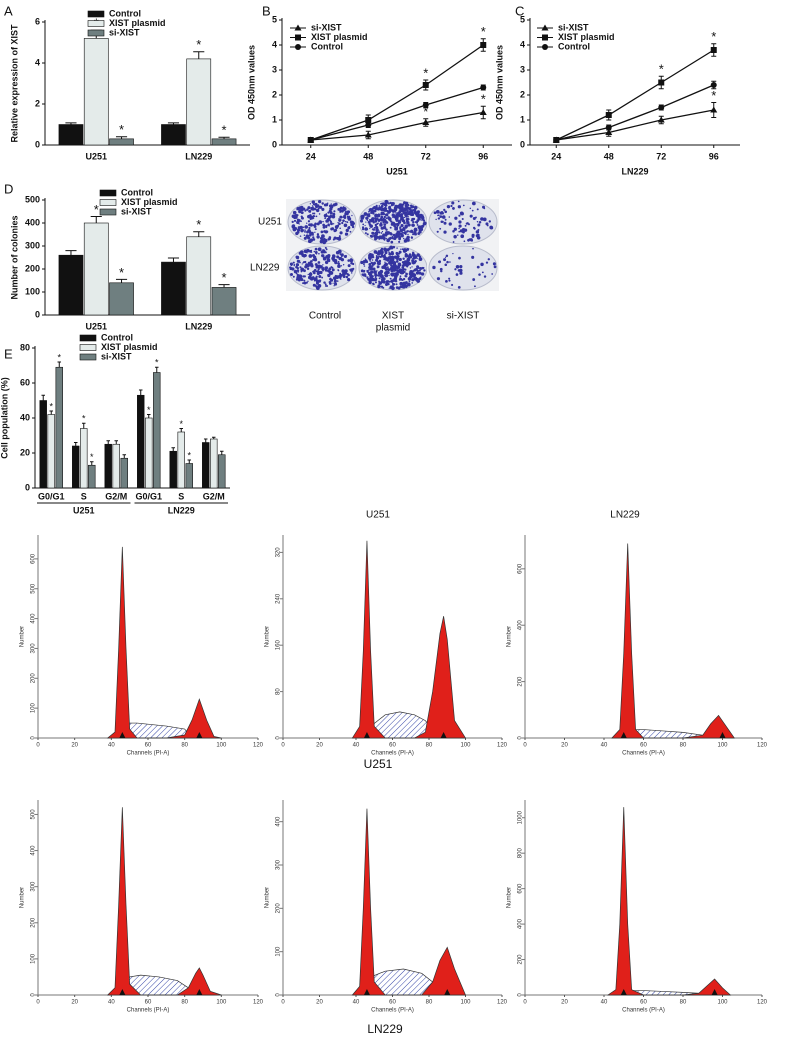  Describe the element at coordinates (722, 746) in the screenshot. I see `x-tick-label: 100` at that location.